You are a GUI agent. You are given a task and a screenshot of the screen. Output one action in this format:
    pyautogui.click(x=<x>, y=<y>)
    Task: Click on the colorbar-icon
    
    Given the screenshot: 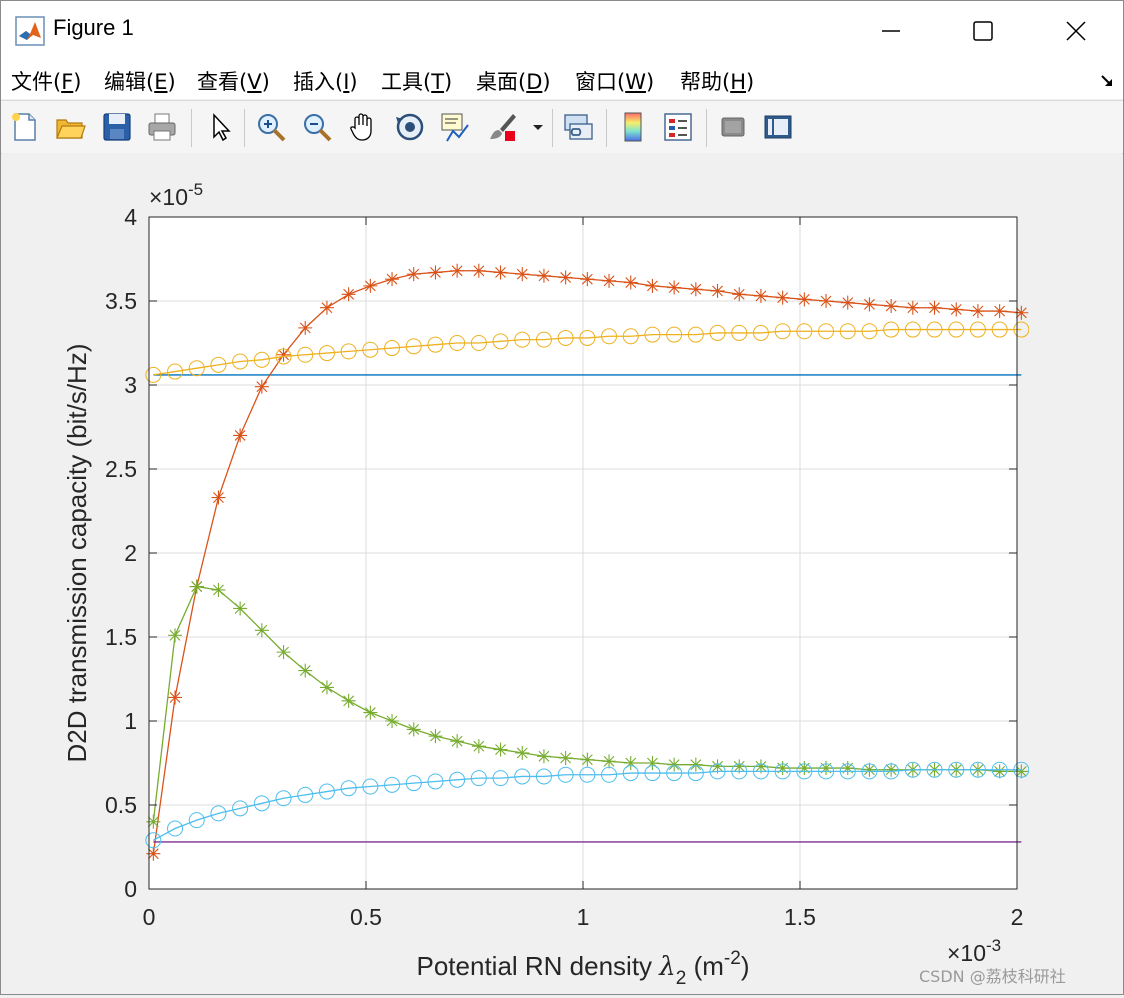 What is the action you would take?
    pyautogui.click(x=633, y=127)
    